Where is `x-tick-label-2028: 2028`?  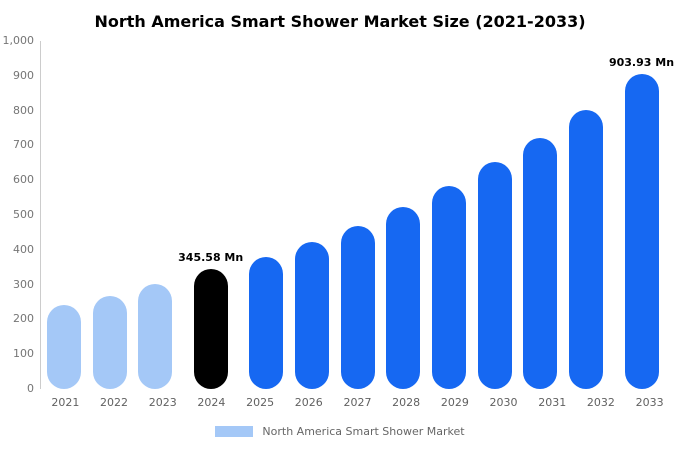
x-tick-label-2028: 2028 is located at coordinates (406, 402).